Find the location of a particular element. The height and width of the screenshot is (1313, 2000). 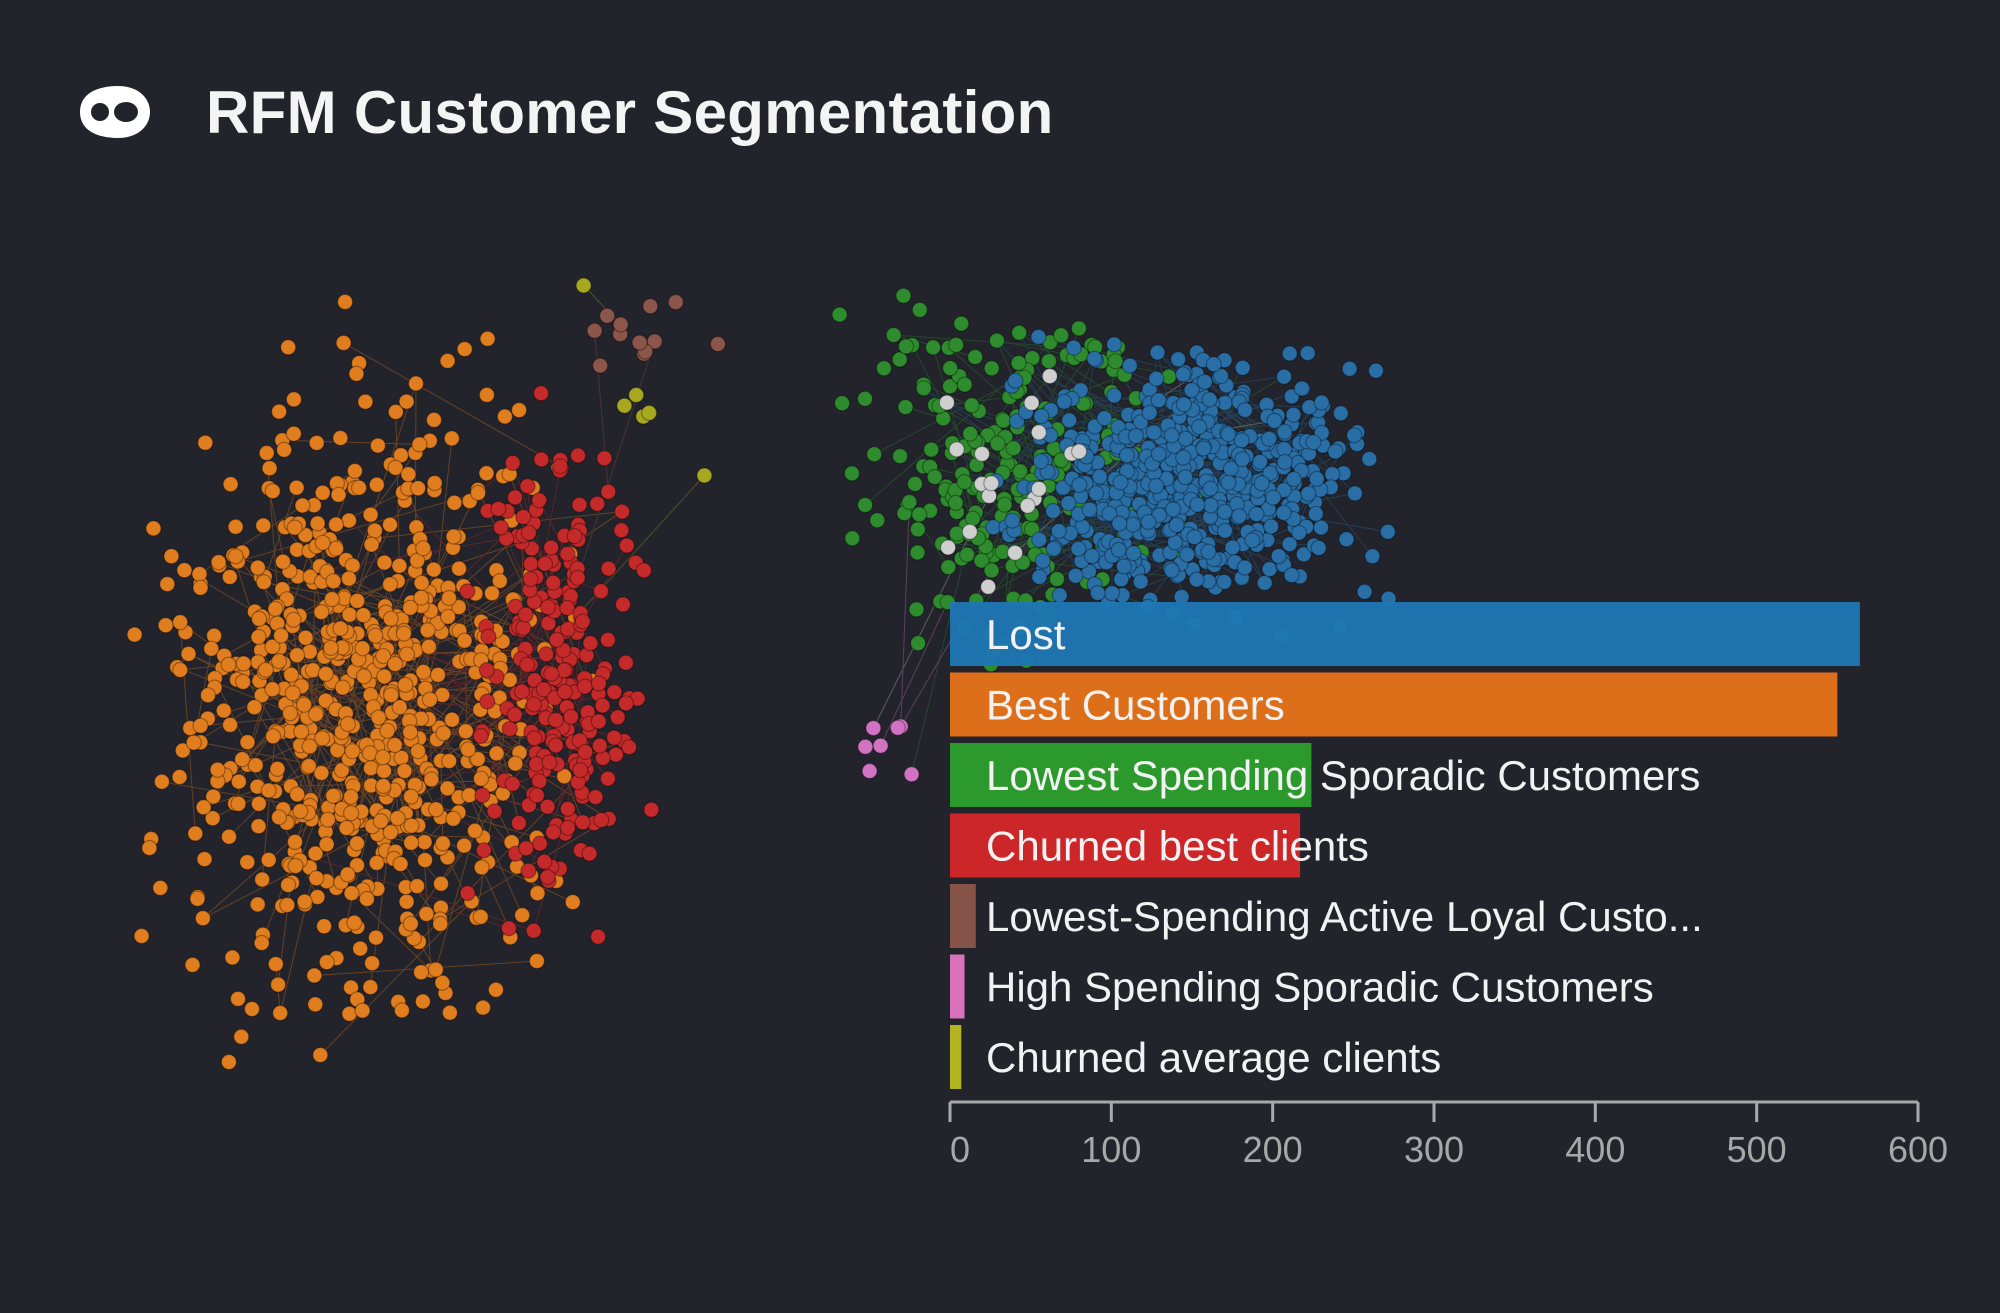

bar-label-6: Churned average clients is located at coordinates (1213, 1057).